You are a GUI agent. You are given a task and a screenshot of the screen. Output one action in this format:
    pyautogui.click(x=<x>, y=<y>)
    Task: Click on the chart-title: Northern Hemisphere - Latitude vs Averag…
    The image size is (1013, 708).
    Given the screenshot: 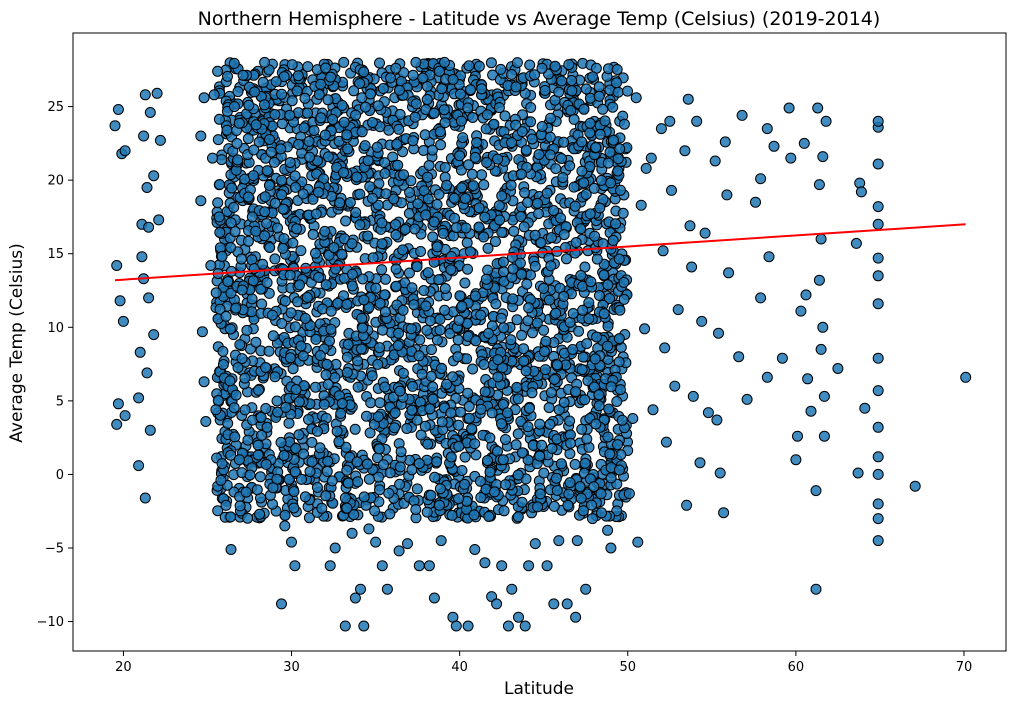 What is the action you would take?
    pyautogui.click(x=539, y=19)
    